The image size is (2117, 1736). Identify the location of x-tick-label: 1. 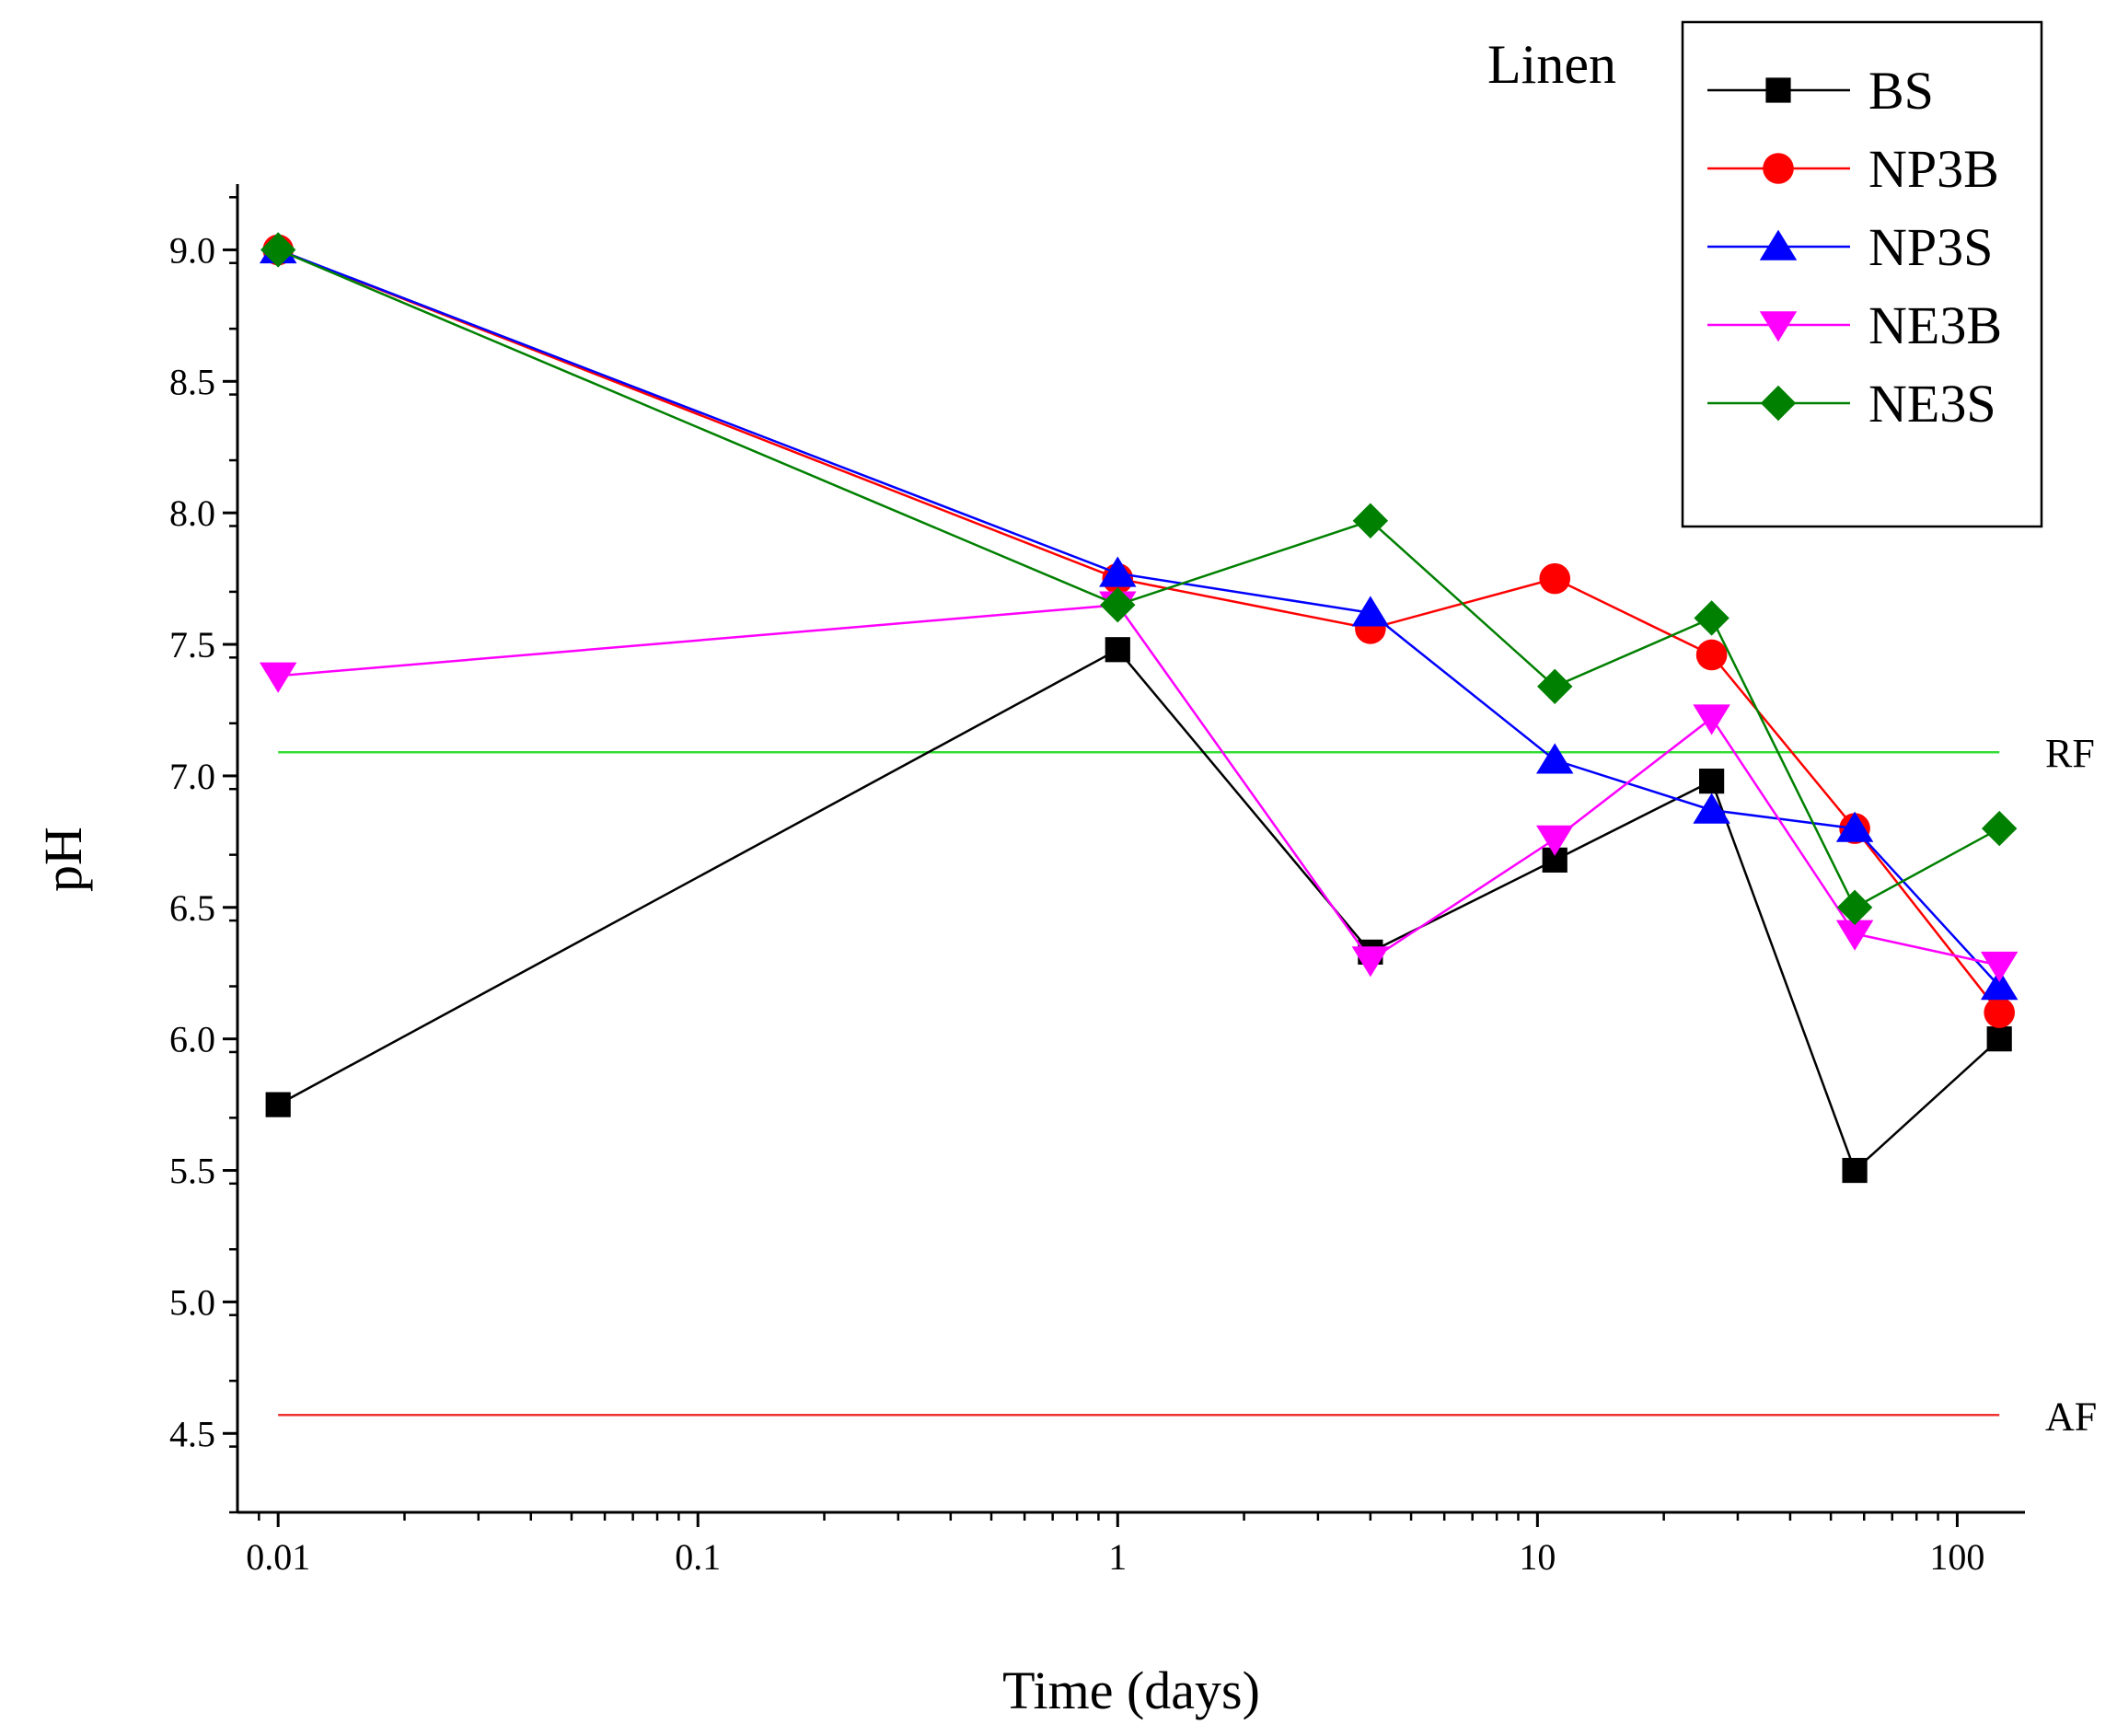
(1117, 1557).